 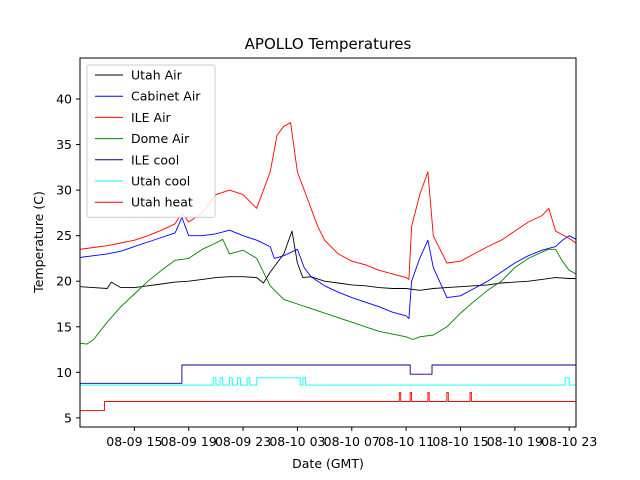 What do you see at coordinates (569, 441) in the screenshot?
I see `x-tick-label: 08-10 23` at bounding box center [569, 441].